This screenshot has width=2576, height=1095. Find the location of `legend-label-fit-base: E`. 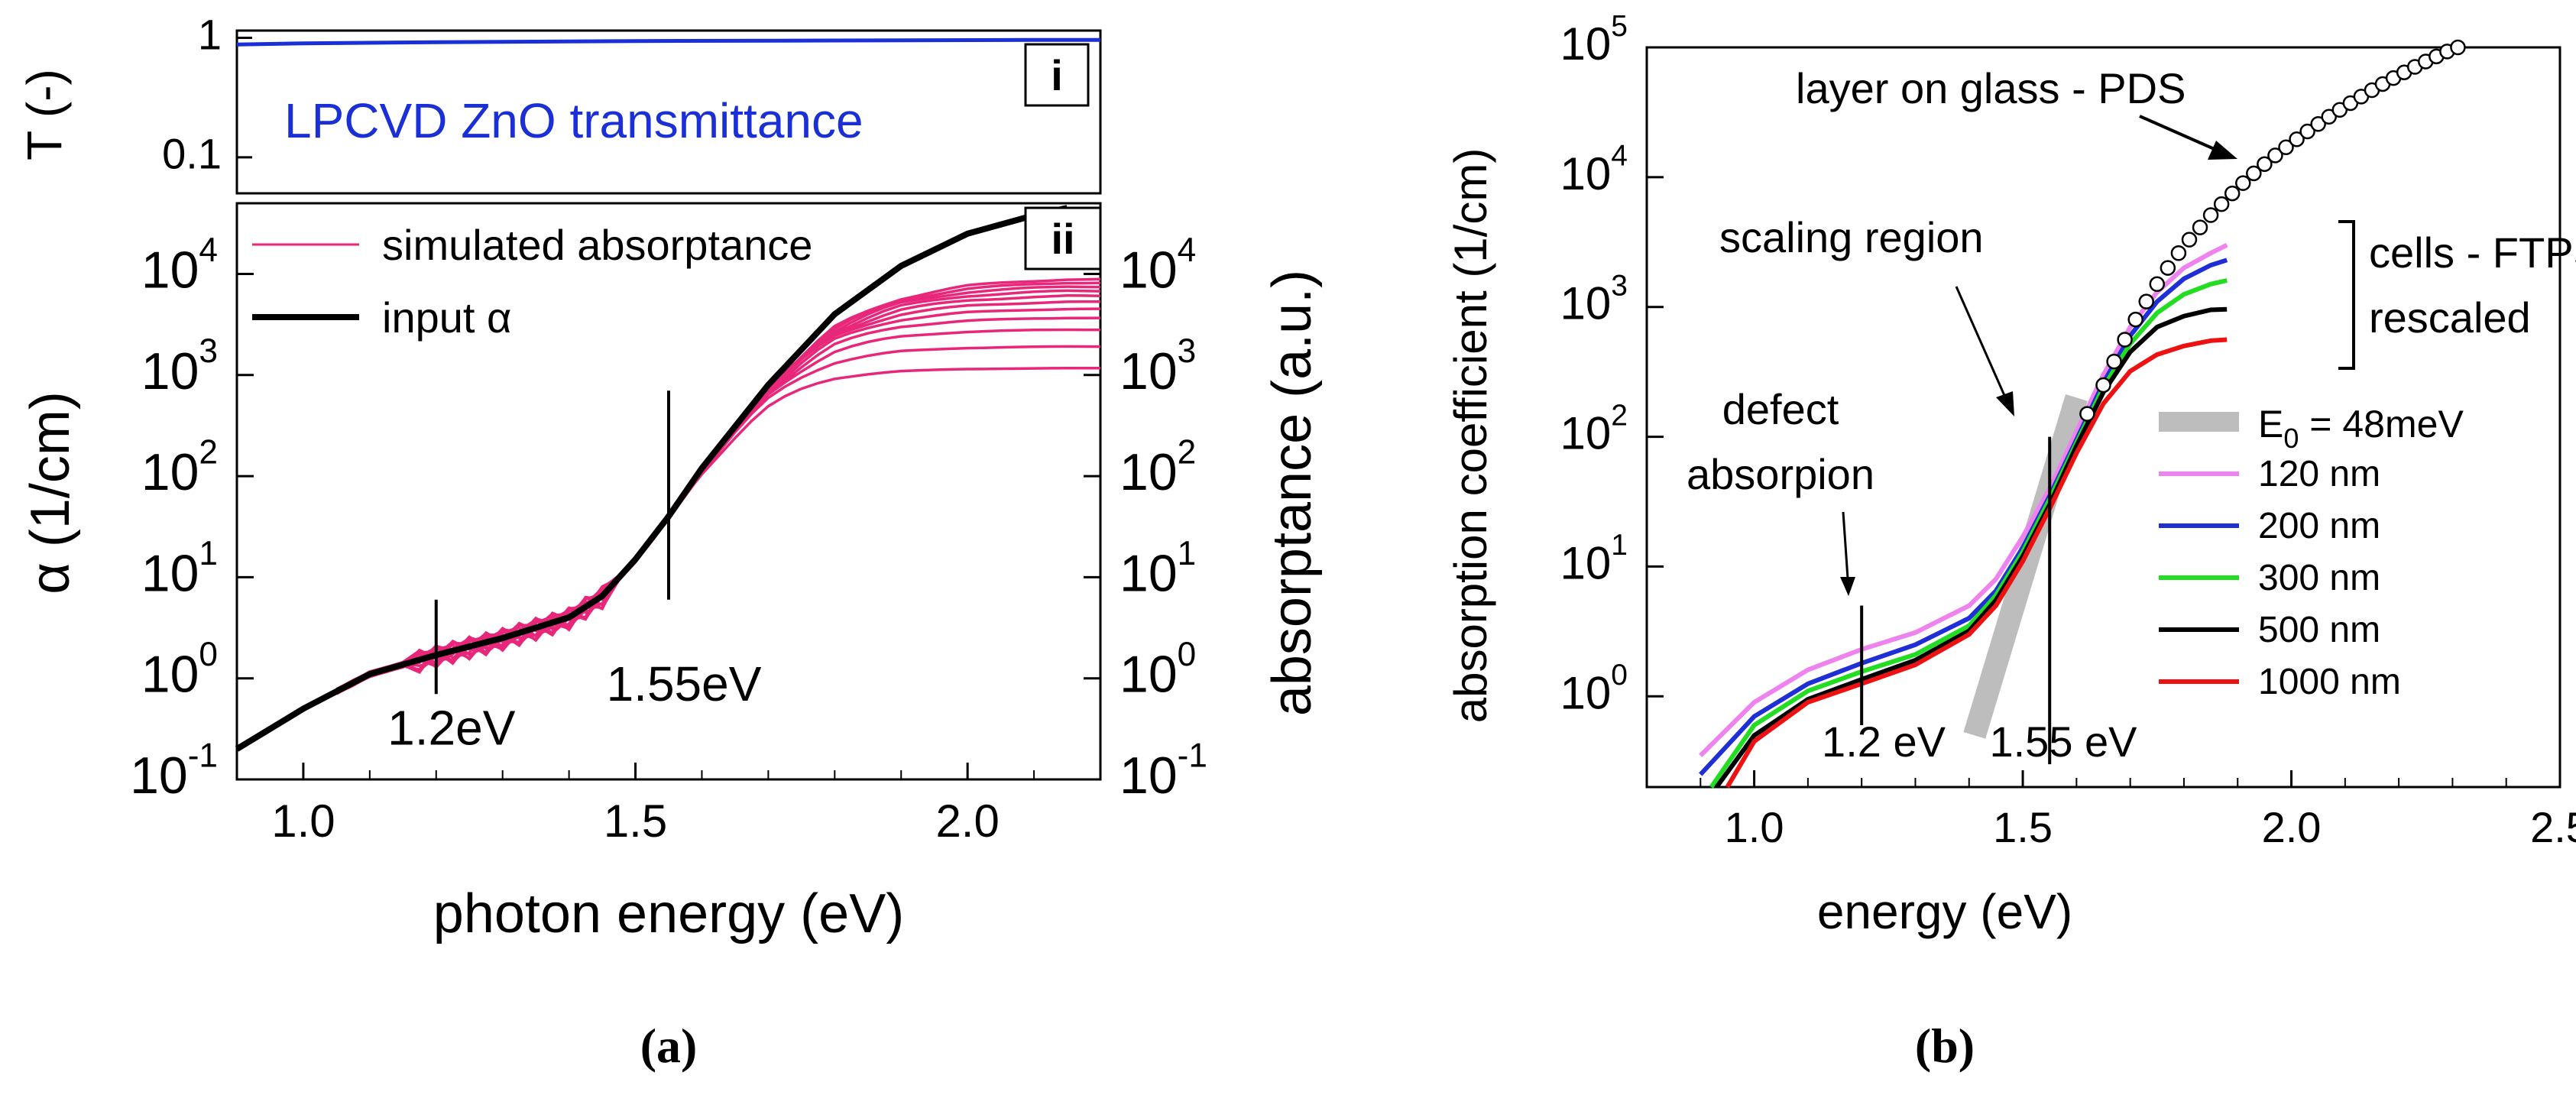

legend-label-fit-base: E is located at coordinates (2270, 424).